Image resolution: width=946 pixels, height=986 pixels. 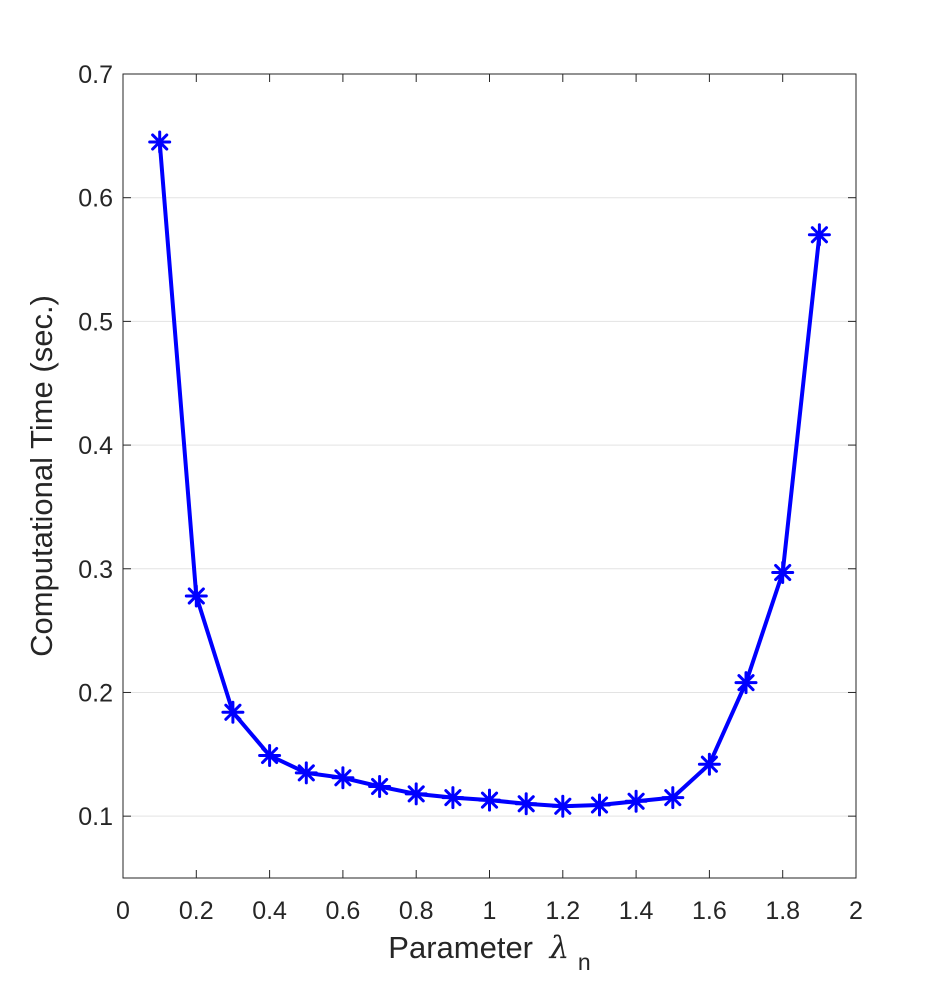 What do you see at coordinates (490, 911) in the screenshot?
I see `x-tick-label: 1` at bounding box center [490, 911].